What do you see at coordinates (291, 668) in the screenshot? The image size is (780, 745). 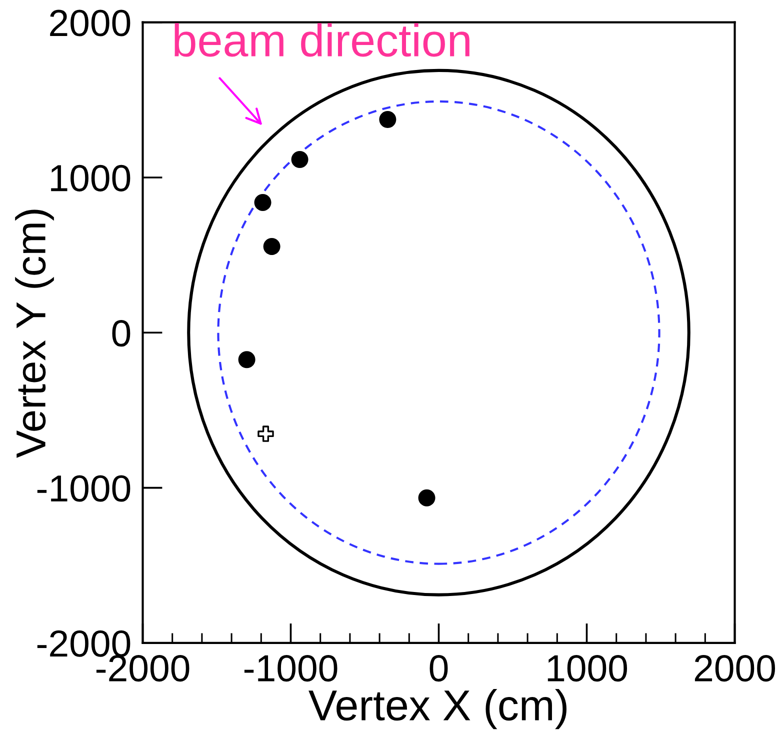 I see `x-tick-label: -1000` at bounding box center [291, 668].